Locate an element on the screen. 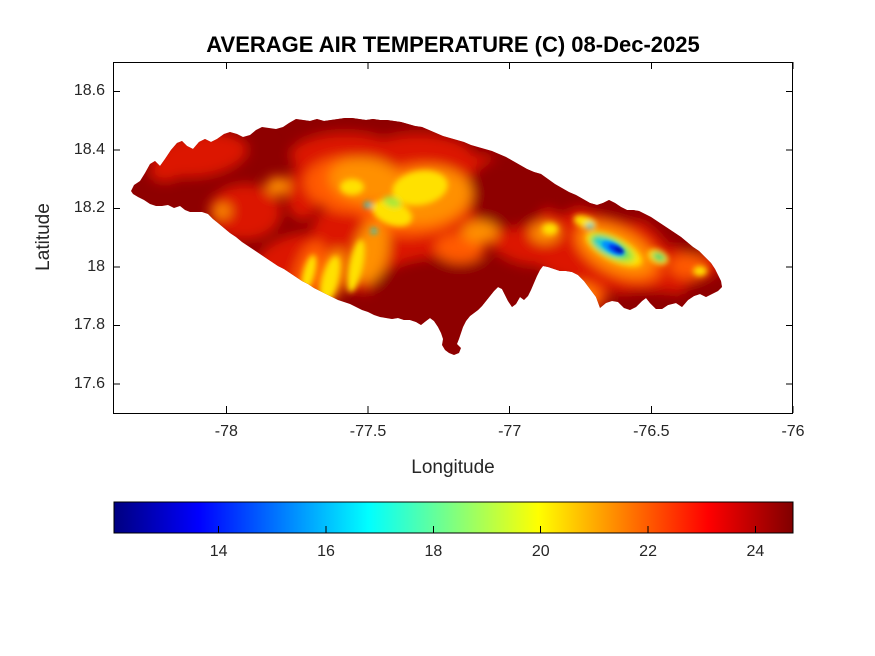  x-tick-label: -77.5 is located at coordinates (368, 431).